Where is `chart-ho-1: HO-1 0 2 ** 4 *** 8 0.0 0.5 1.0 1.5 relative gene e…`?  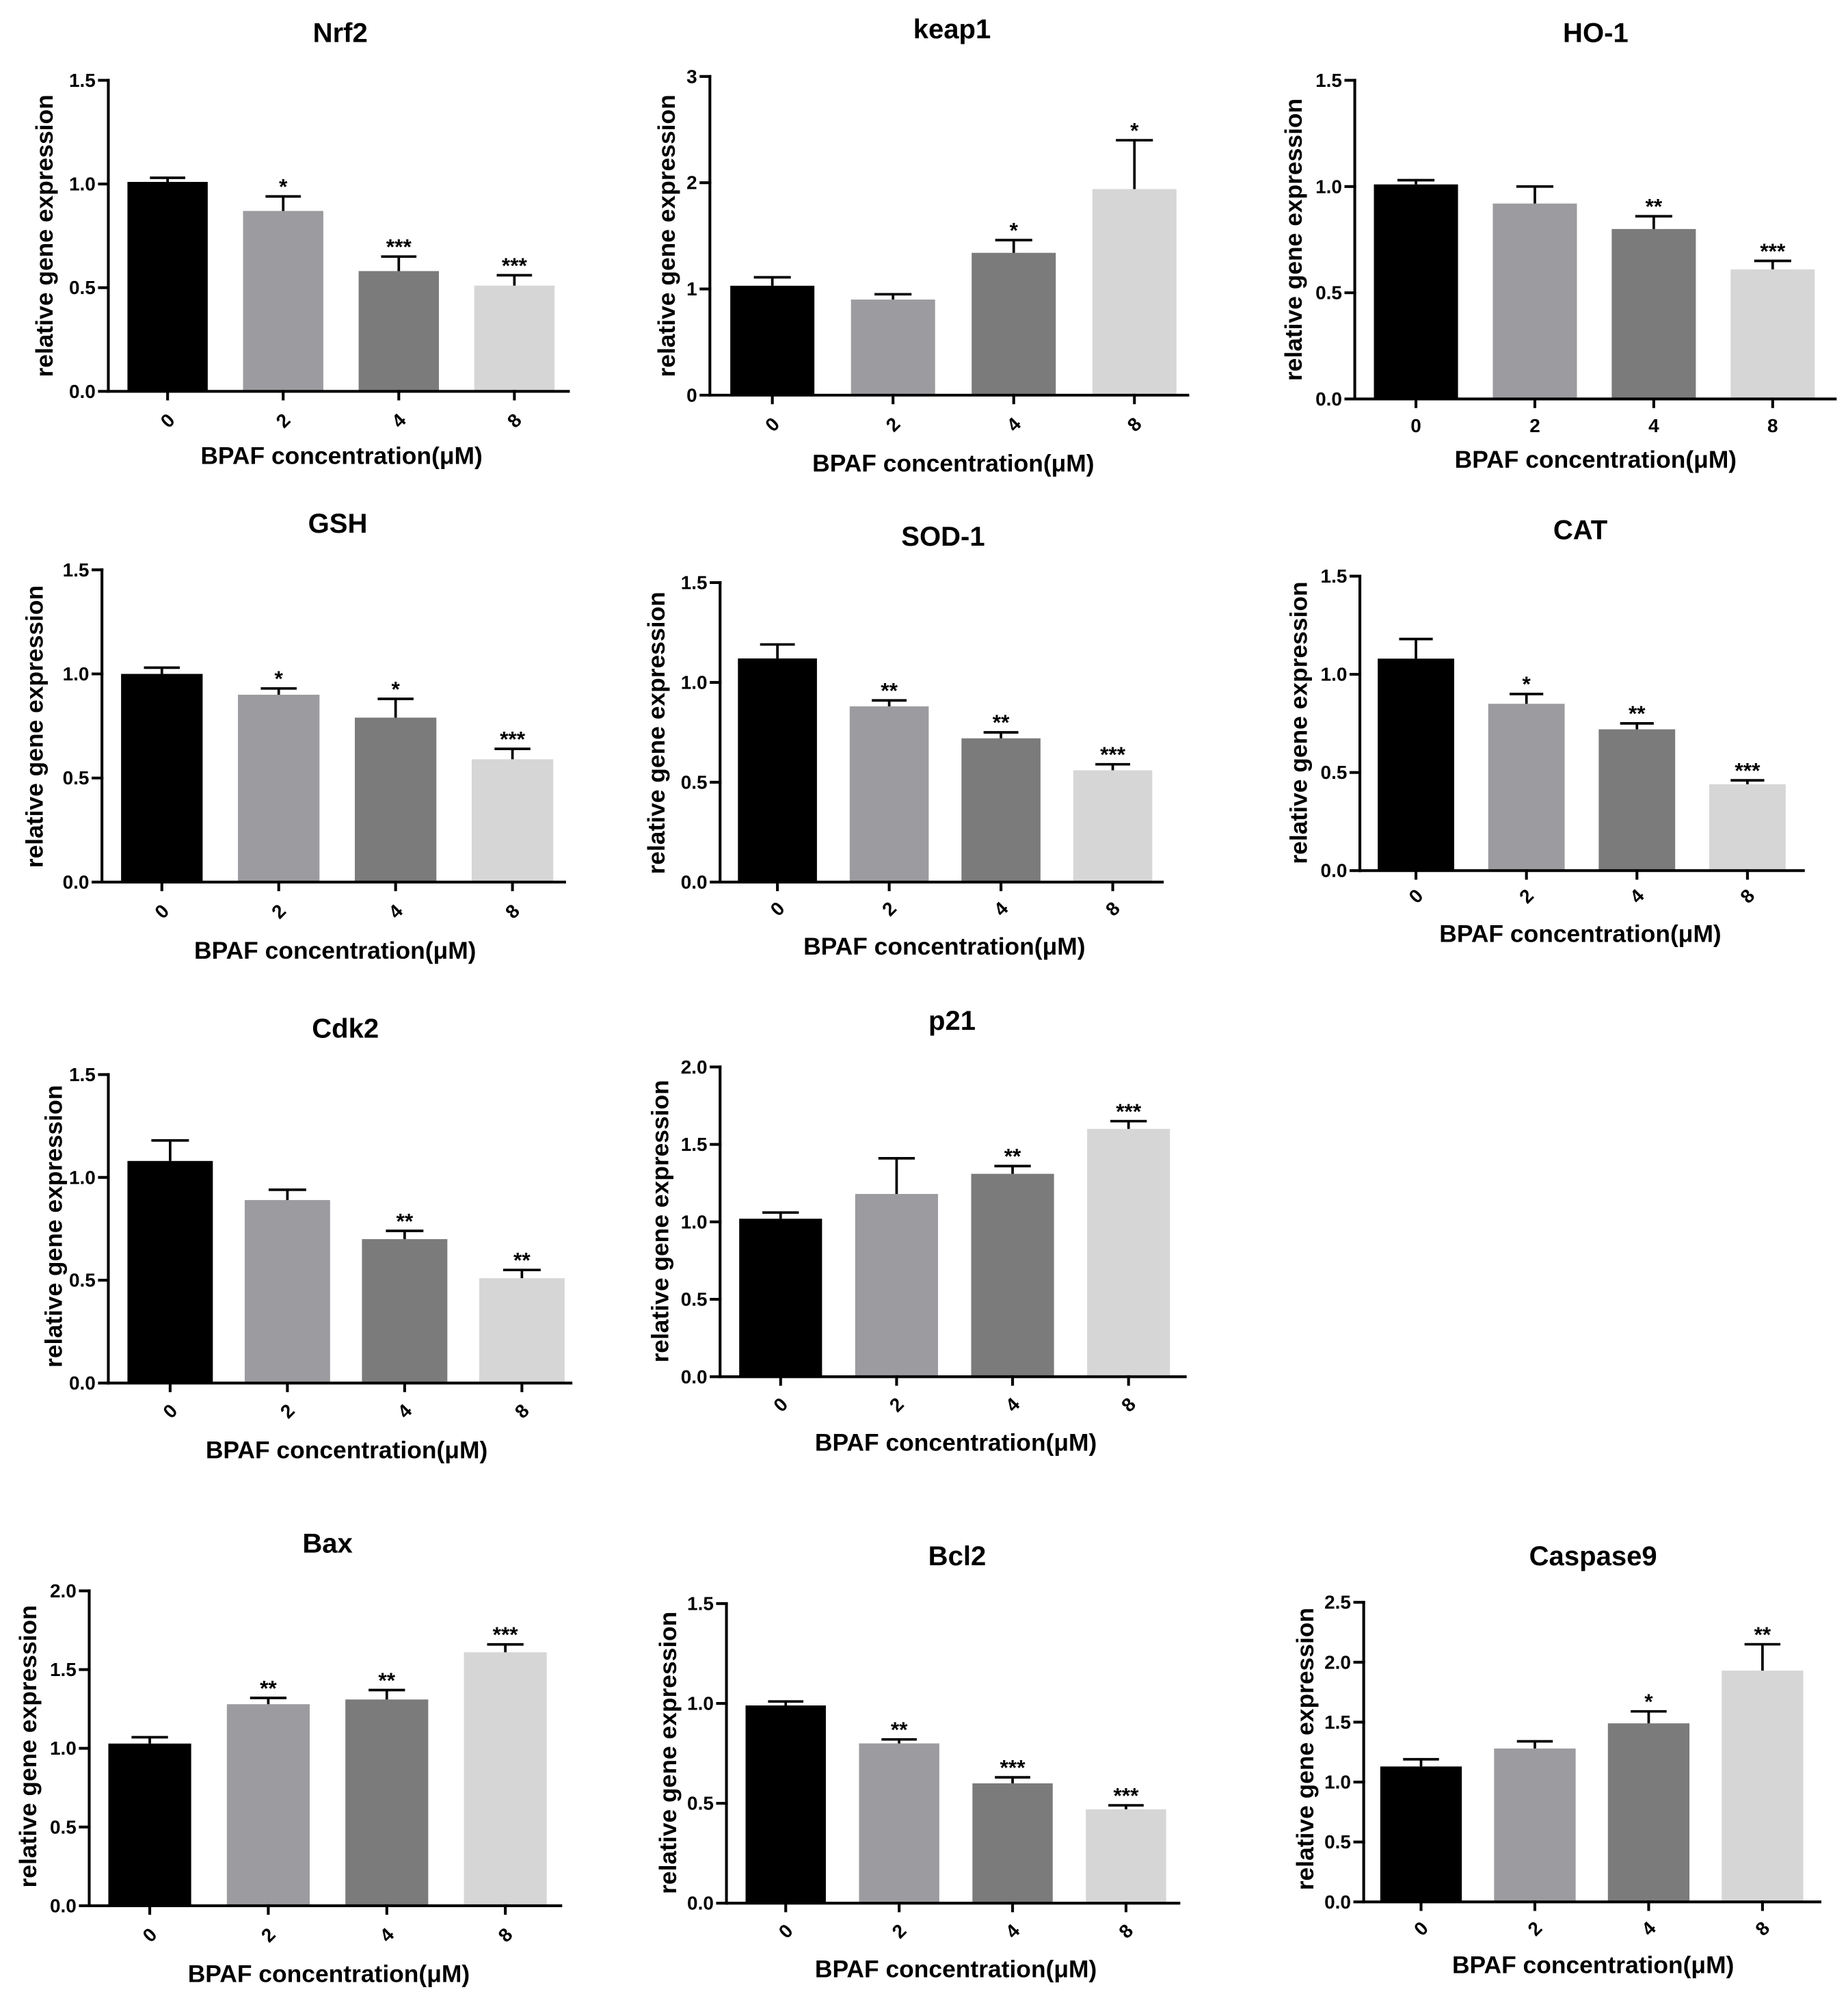
chart-ho-1: HO-1 0 2 ** 4 *** 8 0.0 0.5 1.0 1.5 relative gene e… is located at coordinates (1558, 246).